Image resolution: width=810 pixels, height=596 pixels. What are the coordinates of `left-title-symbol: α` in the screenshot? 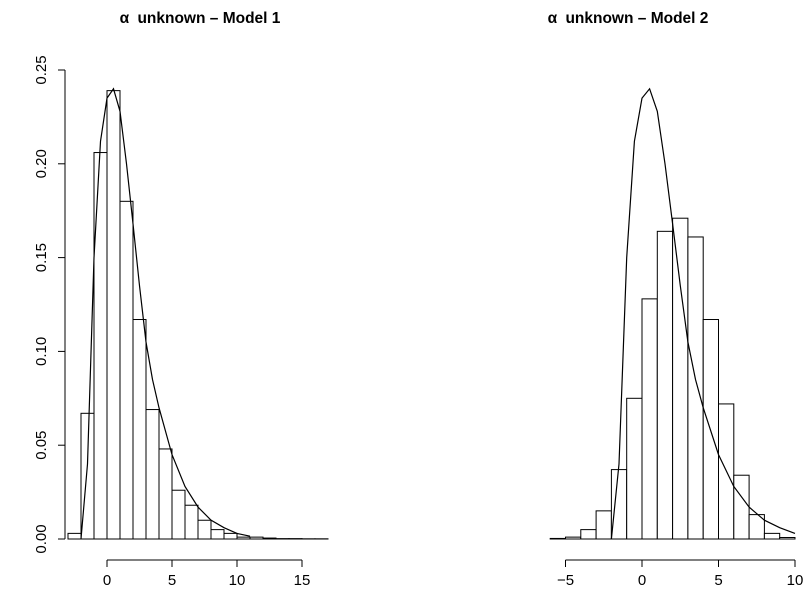 It's located at (125, 18).